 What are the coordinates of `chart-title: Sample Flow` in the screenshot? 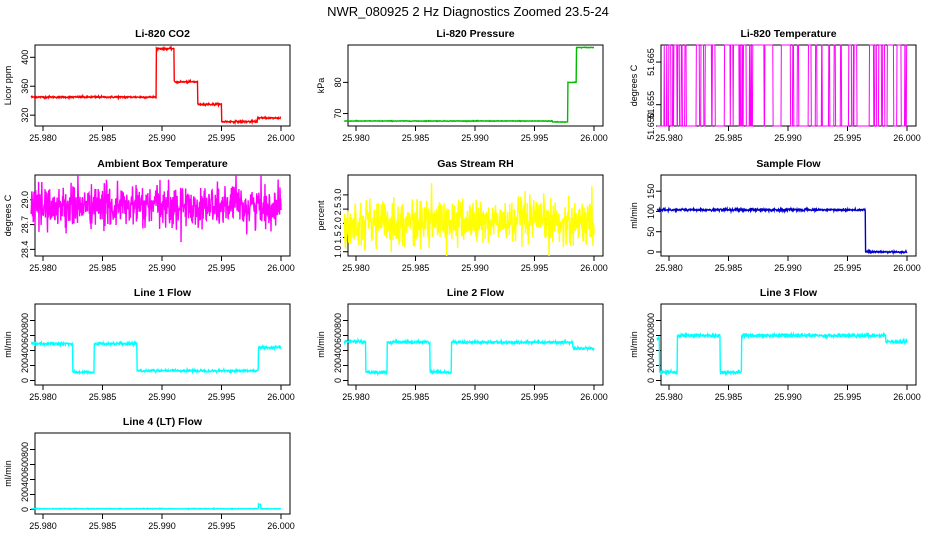 It's located at (788, 164).